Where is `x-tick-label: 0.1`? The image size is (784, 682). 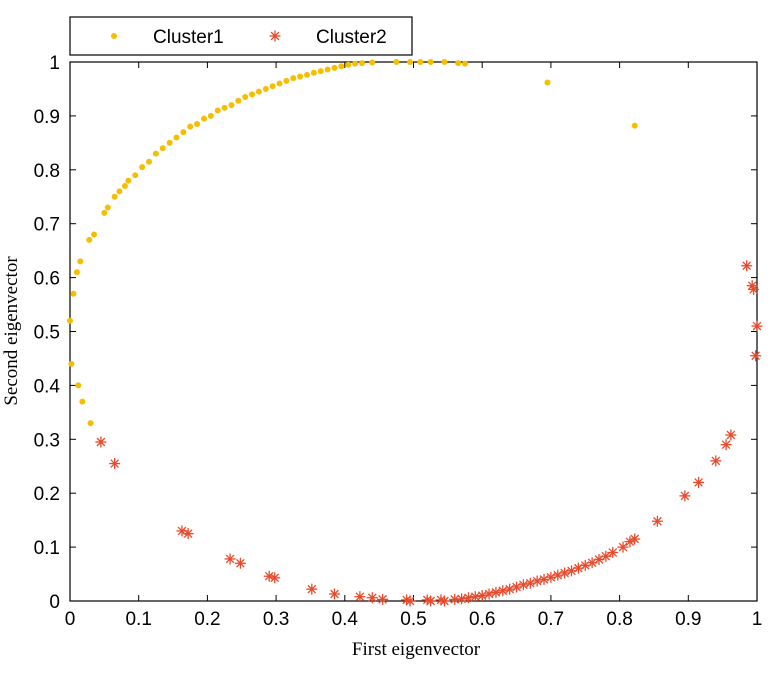
x-tick-label: 0.1 is located at coordinates (138, 619).